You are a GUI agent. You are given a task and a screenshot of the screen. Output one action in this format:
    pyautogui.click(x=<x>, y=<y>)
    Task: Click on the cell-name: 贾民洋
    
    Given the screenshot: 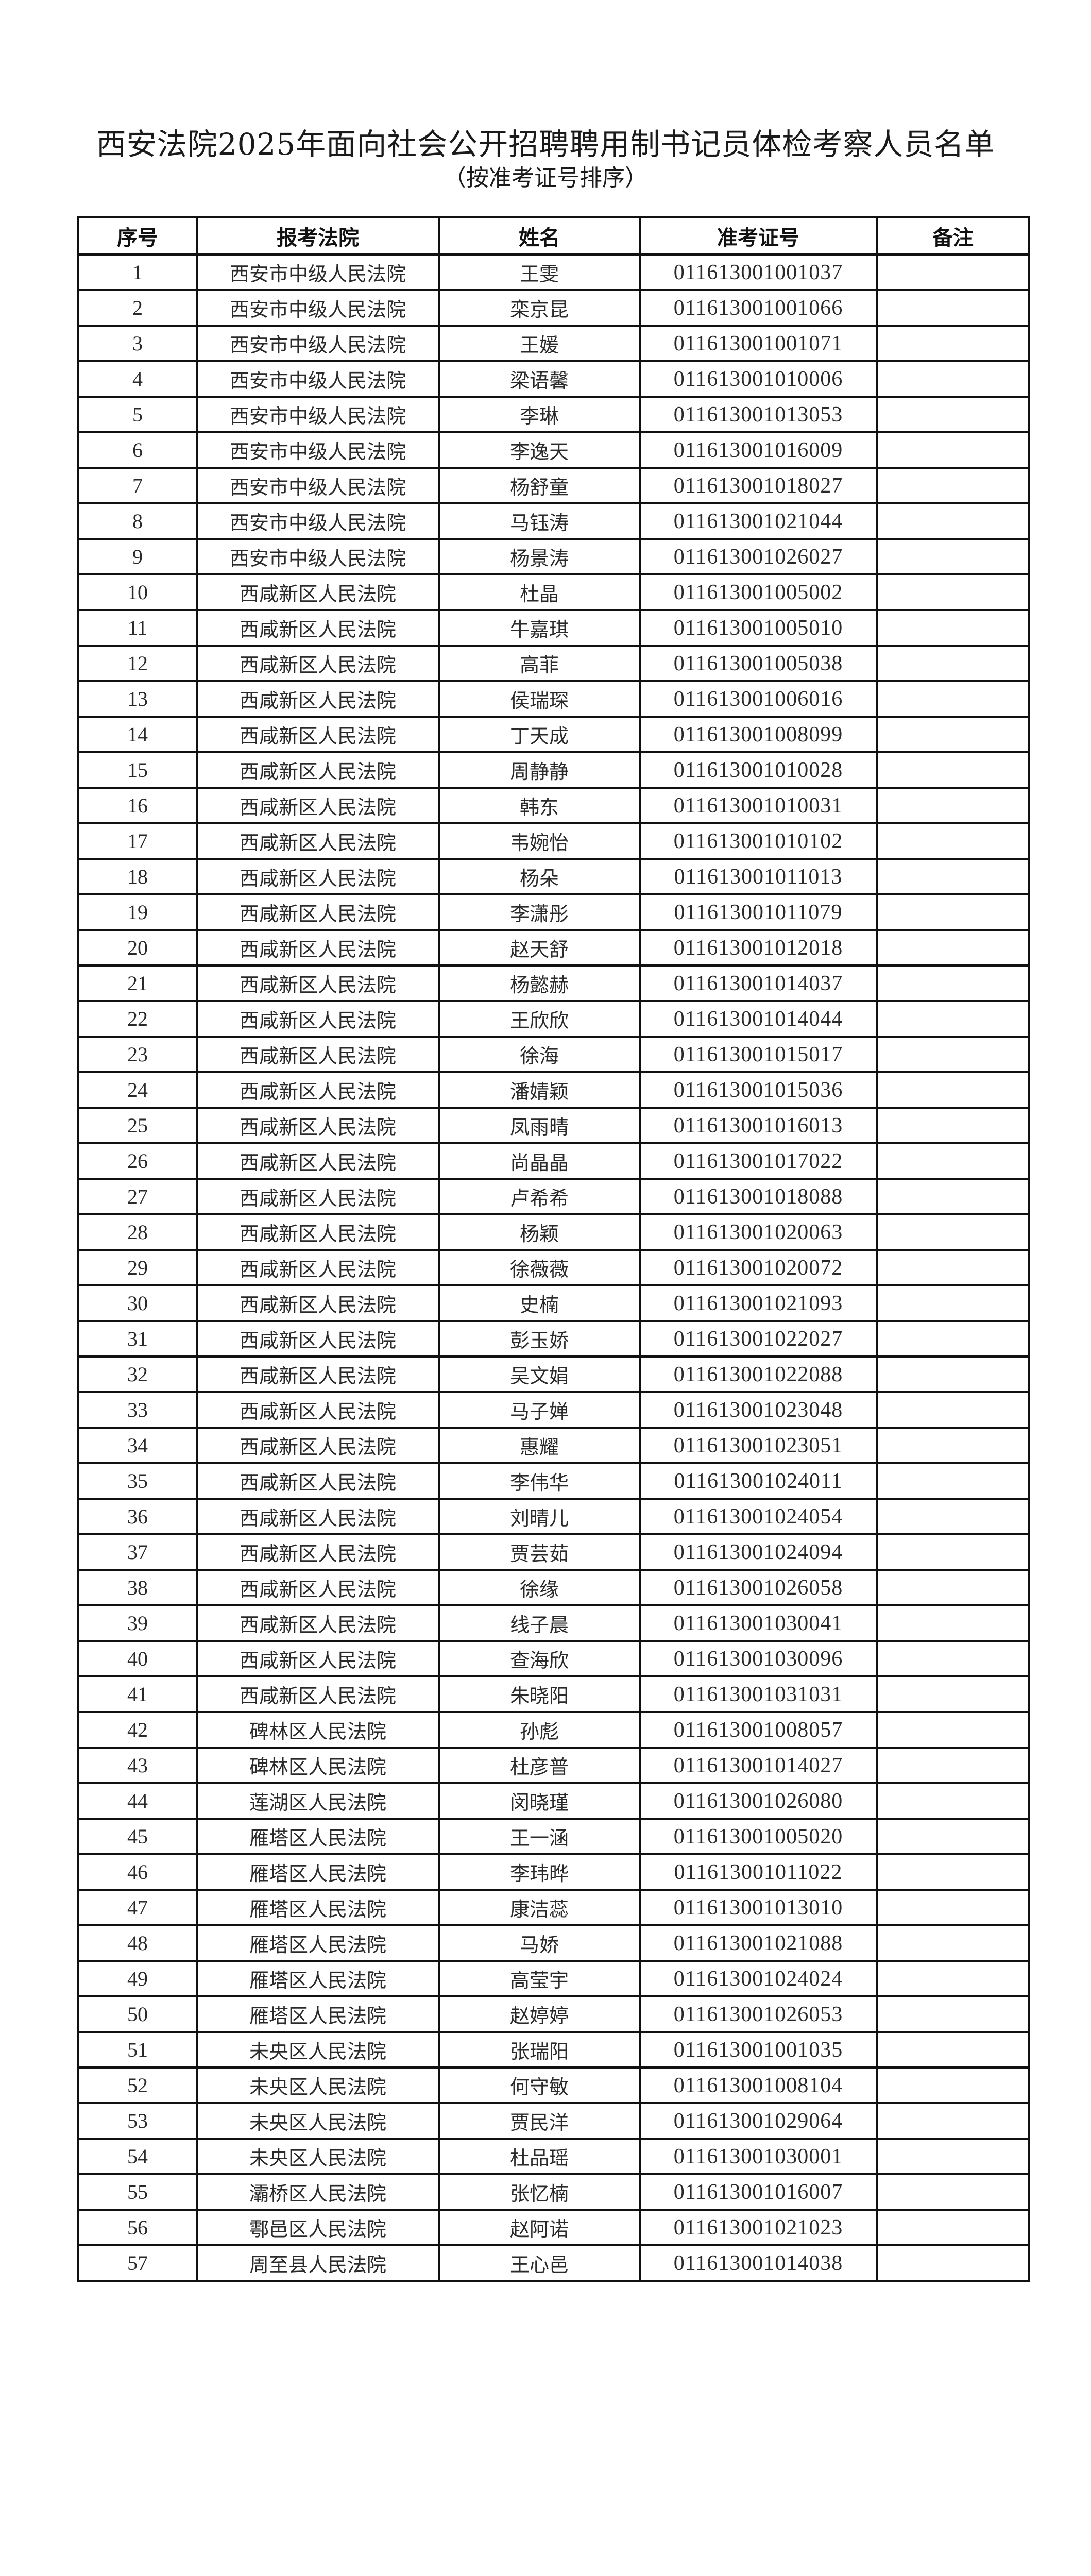 What is the action you would take?
    pyautogui.click(x=539, y=2121)
    